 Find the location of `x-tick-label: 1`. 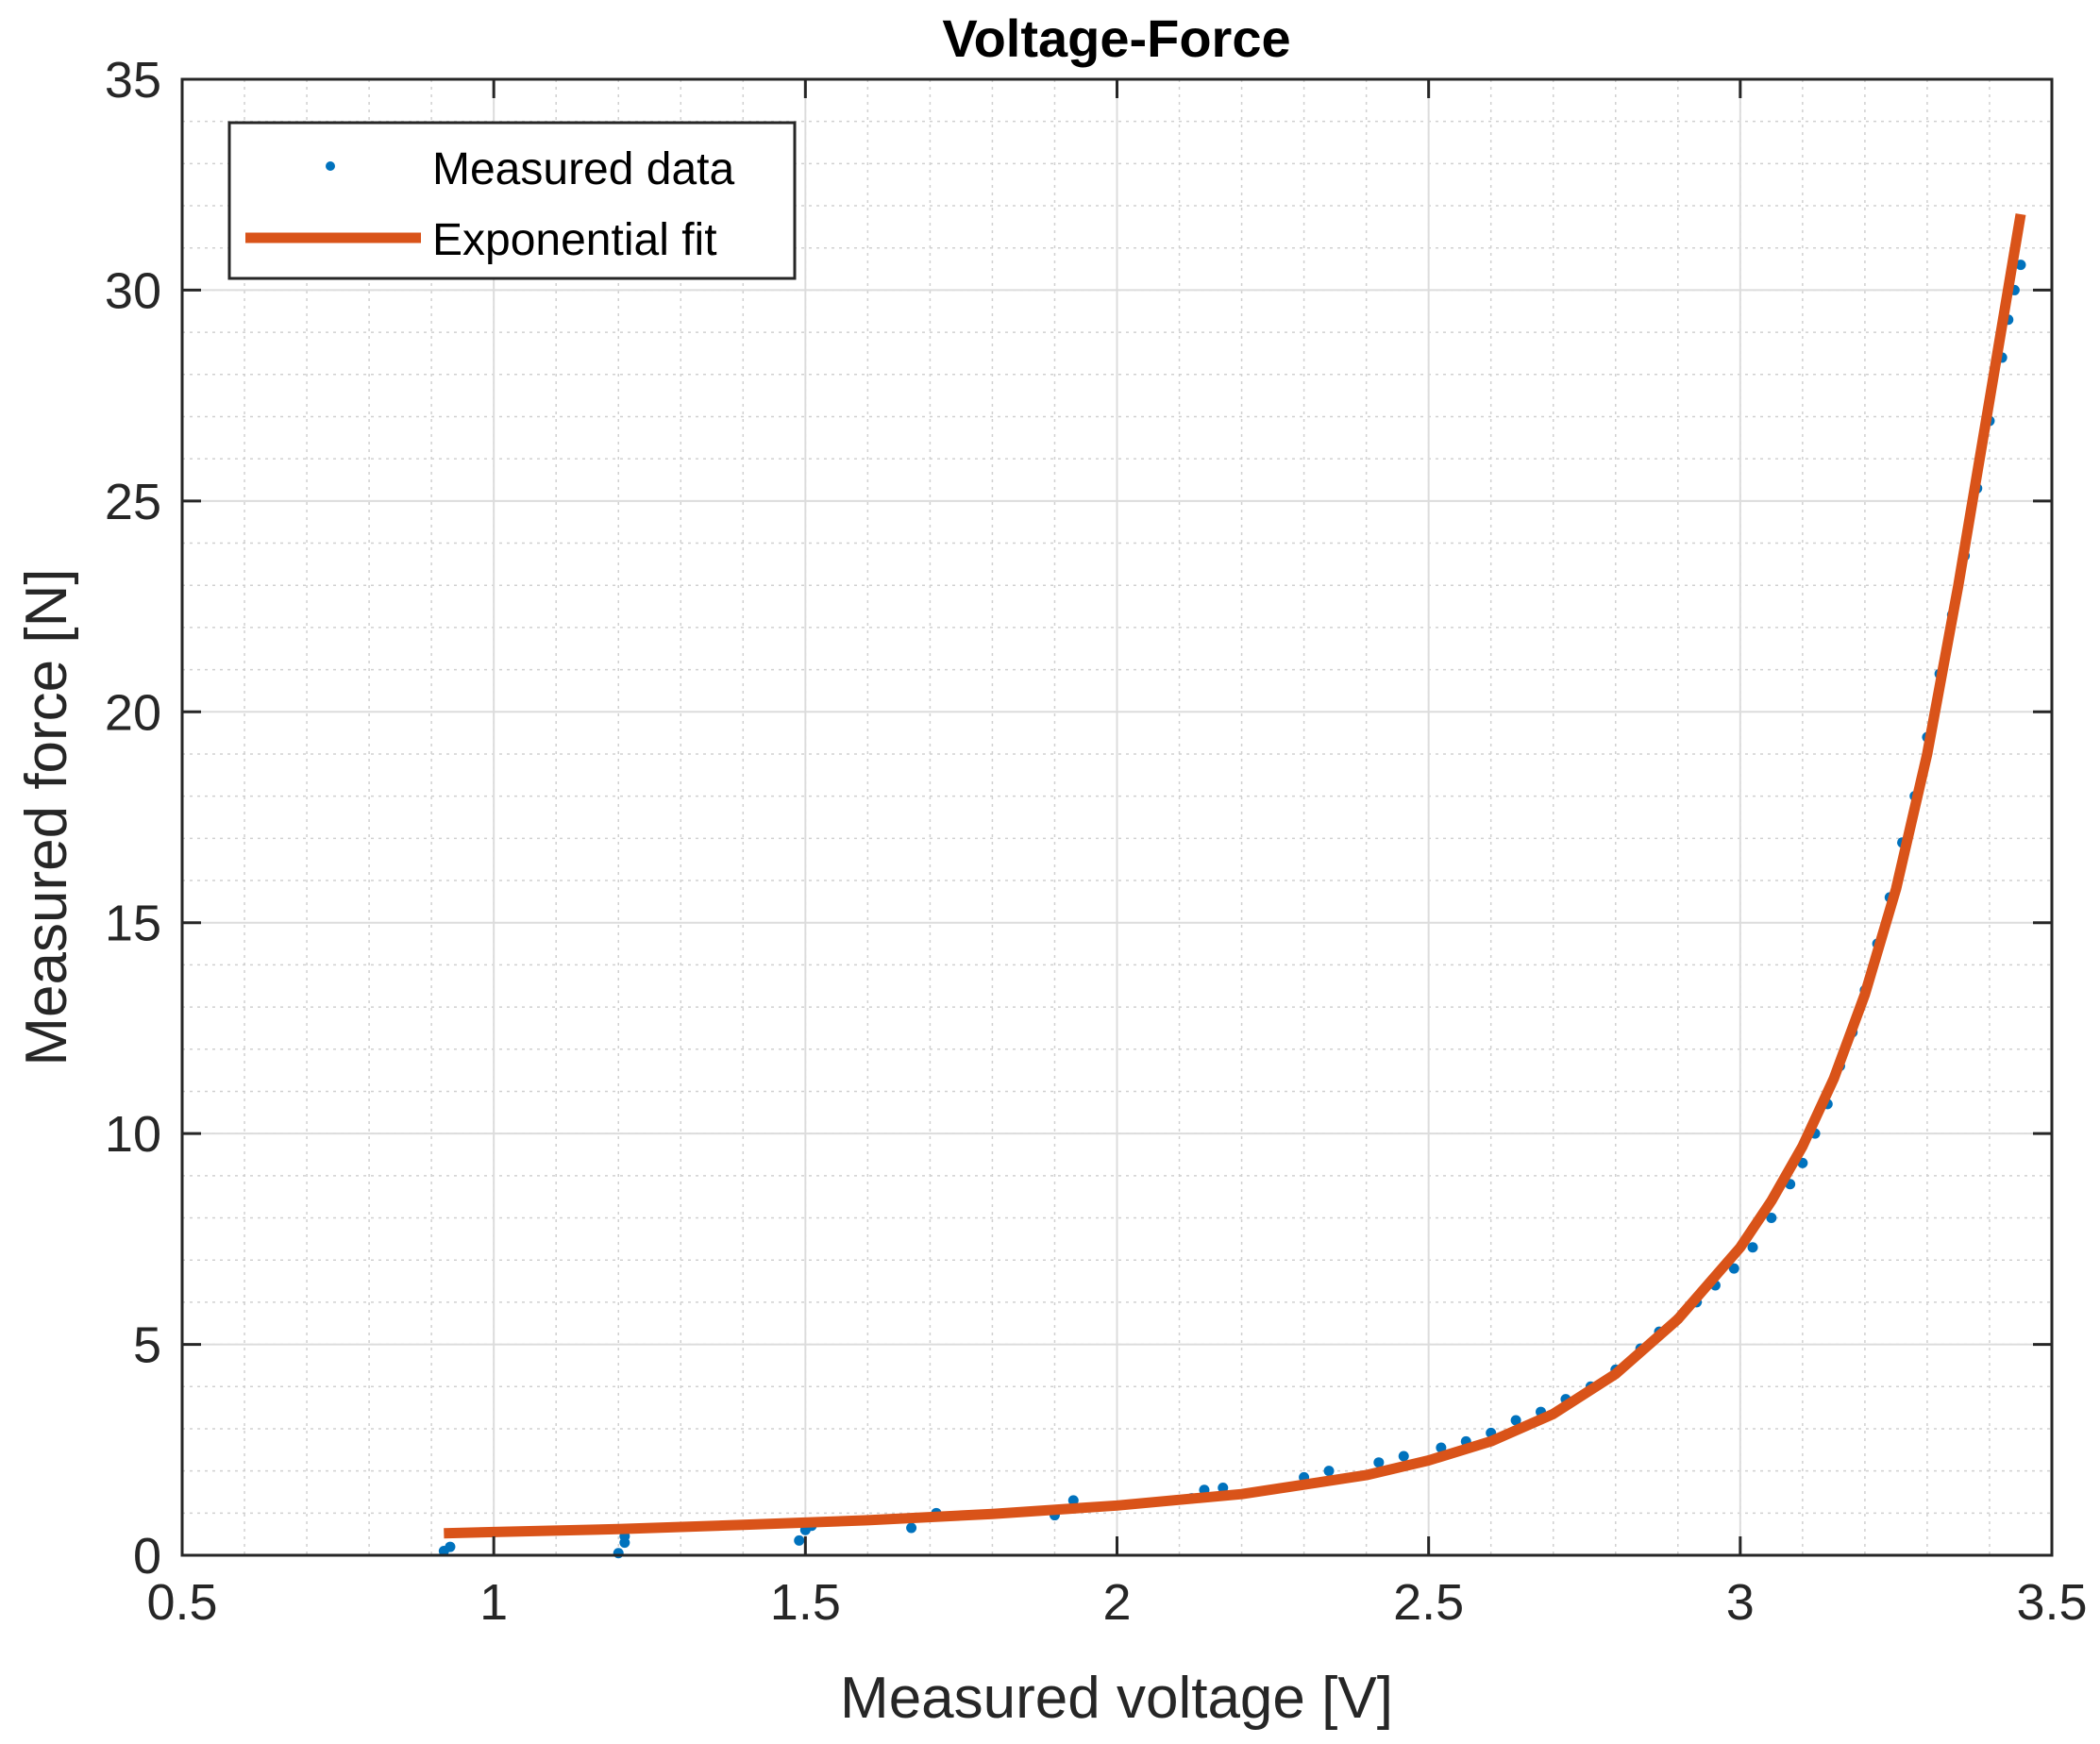

x-tick-label: 1 is located at coordinates (493, 1602).